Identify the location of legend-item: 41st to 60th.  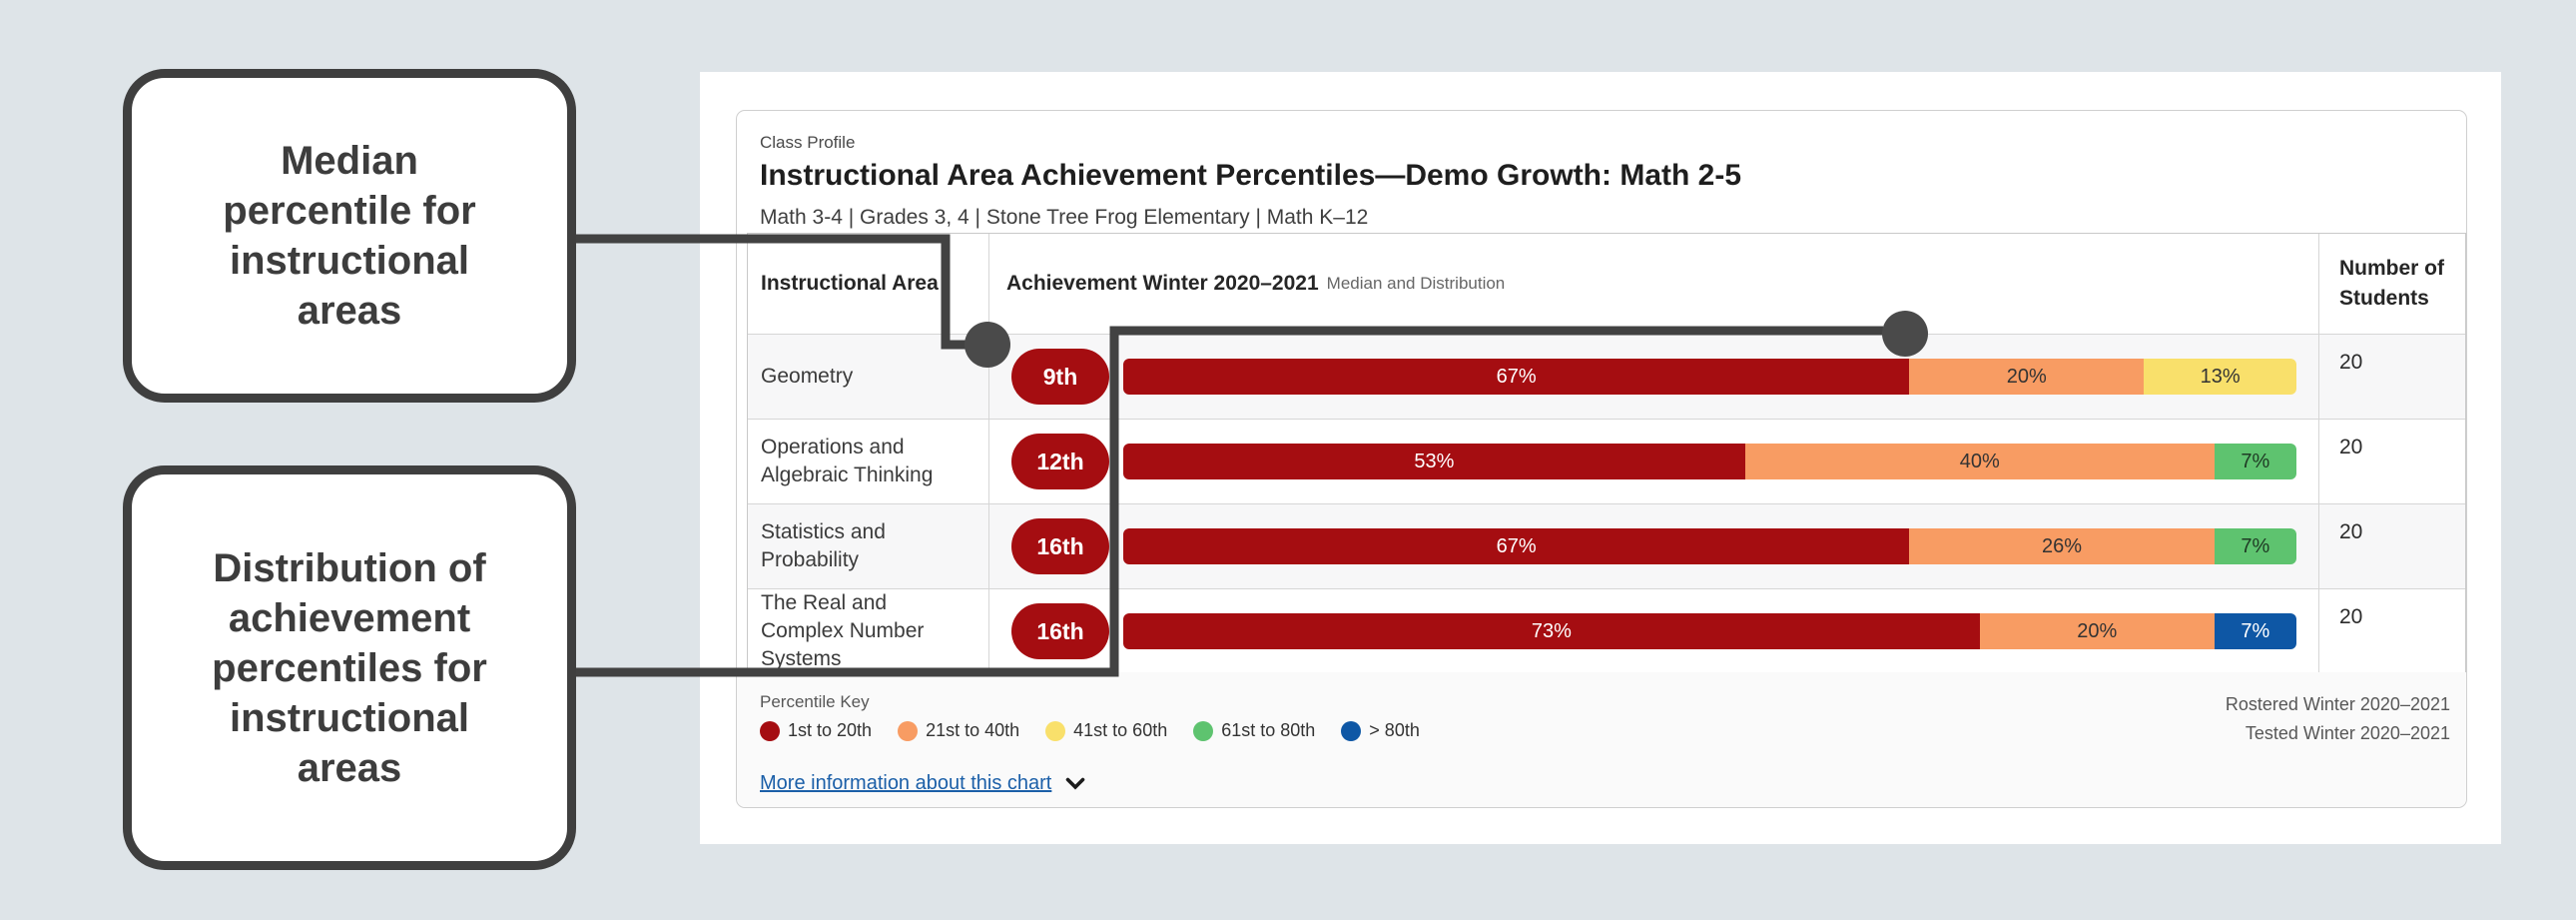
(1106, 730).